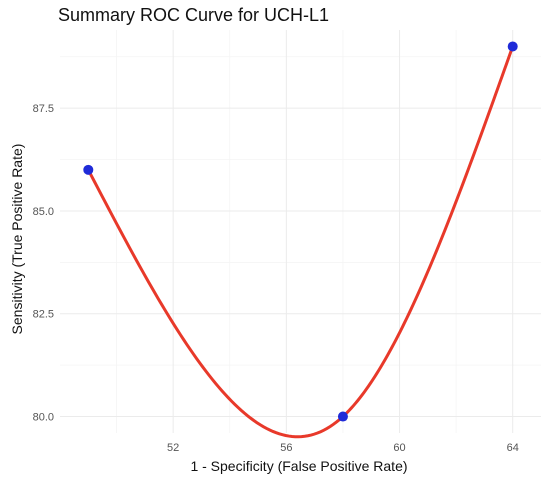  Describe the element at coordinates (173, 448) in the screenshot. I see `x-tick-label: 52` at that location.